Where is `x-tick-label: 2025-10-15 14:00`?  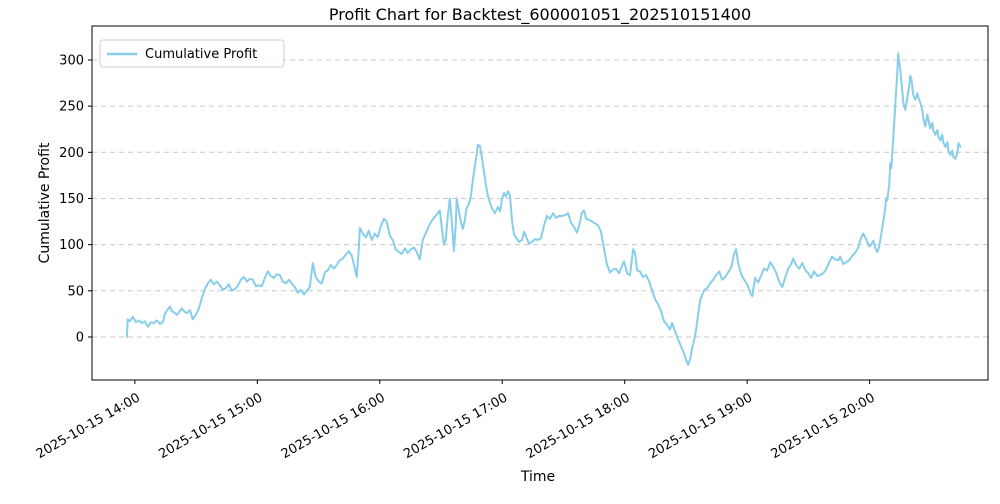 x-tick-label: 2025-10-15 14:00 is located at coordinates (88, 426).